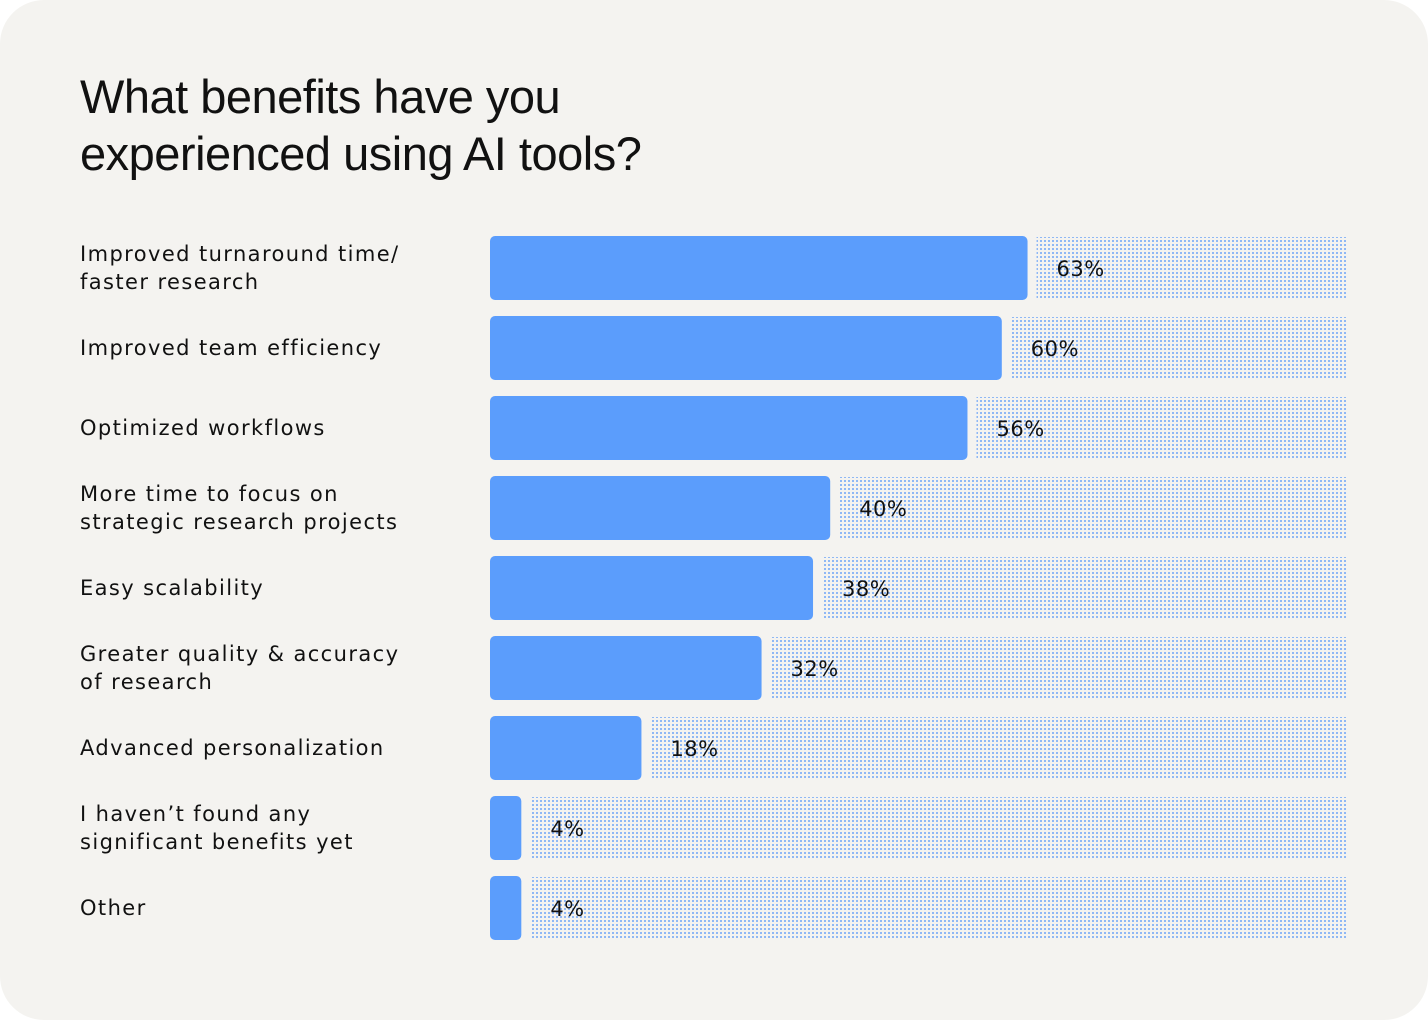 The width and height of the screenshot is (1428, 1020). I want to click on category-label: Improved team efficiency, so click(231, 348).